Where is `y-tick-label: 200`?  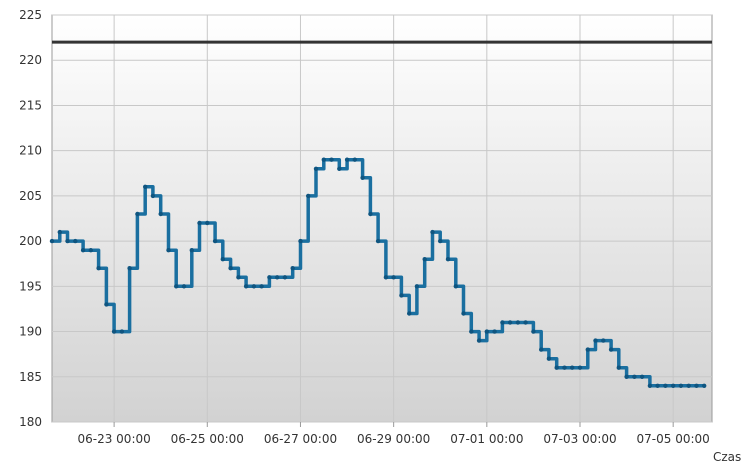
y-tick-label: 200 is located at coordinates (30, 241).